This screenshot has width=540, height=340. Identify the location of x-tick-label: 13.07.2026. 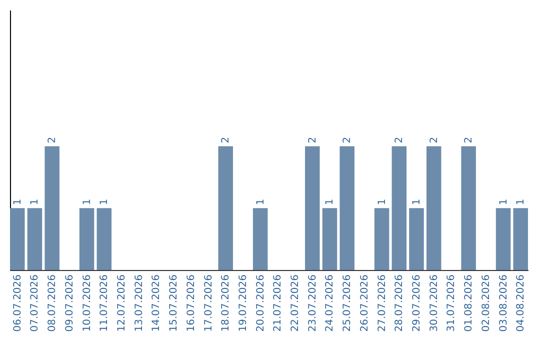
(139, 303).